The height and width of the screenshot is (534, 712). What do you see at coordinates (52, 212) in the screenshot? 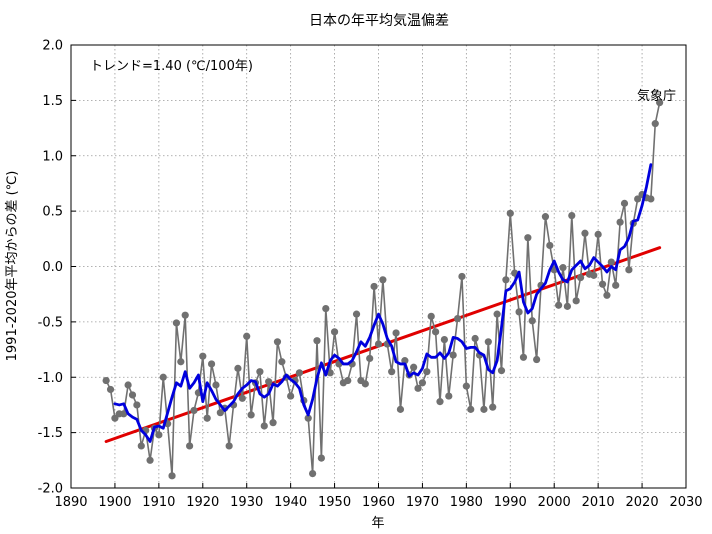
I see `y-tick-label: 0.5` at bounding box center [52, 212].